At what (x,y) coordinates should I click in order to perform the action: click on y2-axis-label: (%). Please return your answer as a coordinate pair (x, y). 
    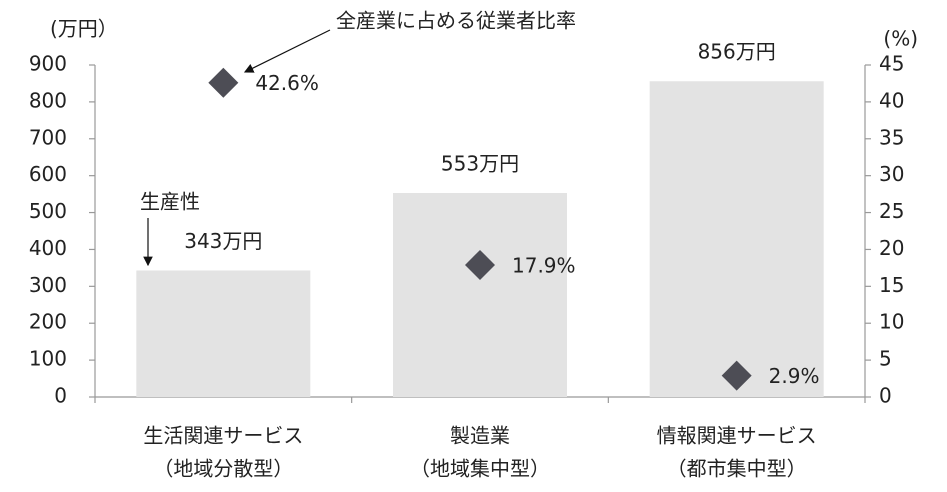
    Looking at the image, I should click on (900, 39).